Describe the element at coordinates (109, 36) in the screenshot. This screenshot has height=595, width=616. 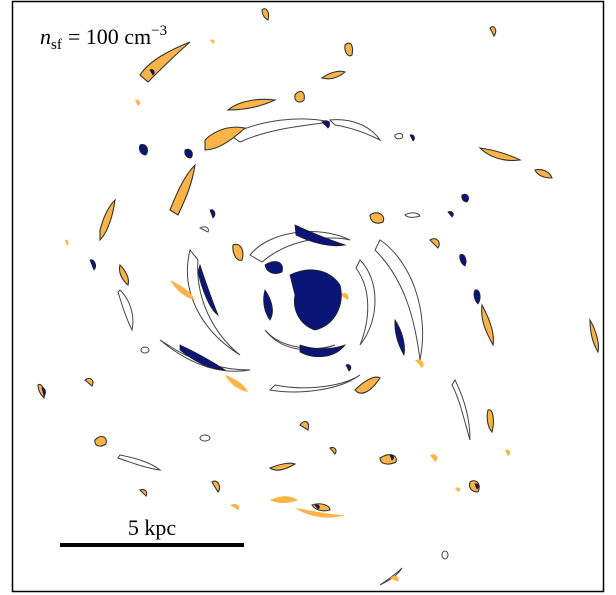
I see `label-equals: = 100 cm` at that location.